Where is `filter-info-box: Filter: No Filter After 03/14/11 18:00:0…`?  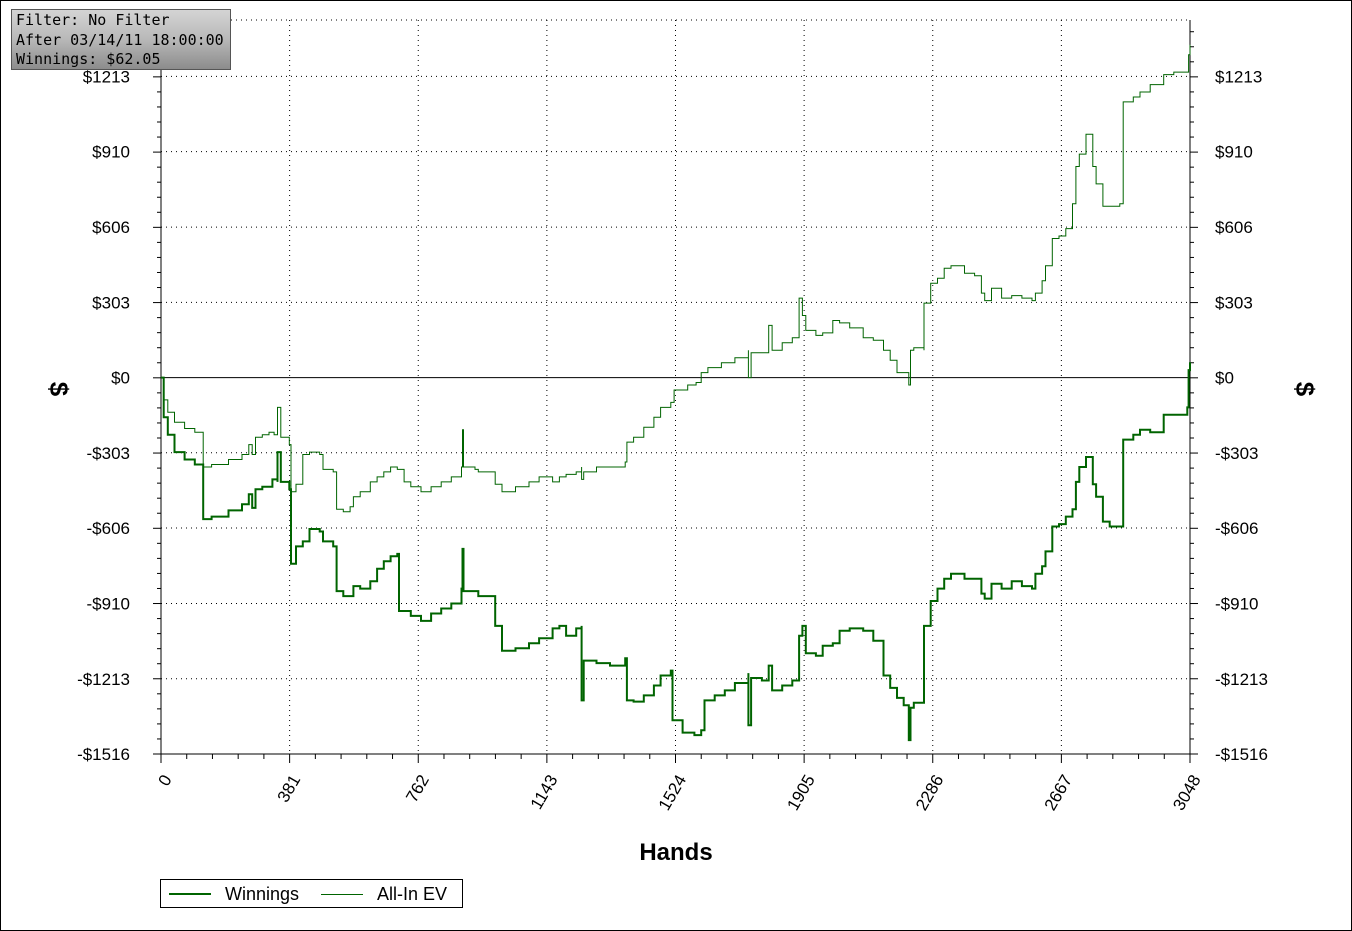
filter-info-box: Filter: No Filter After 03/14/11 18:00:0… is located at coordinates (121, 39).